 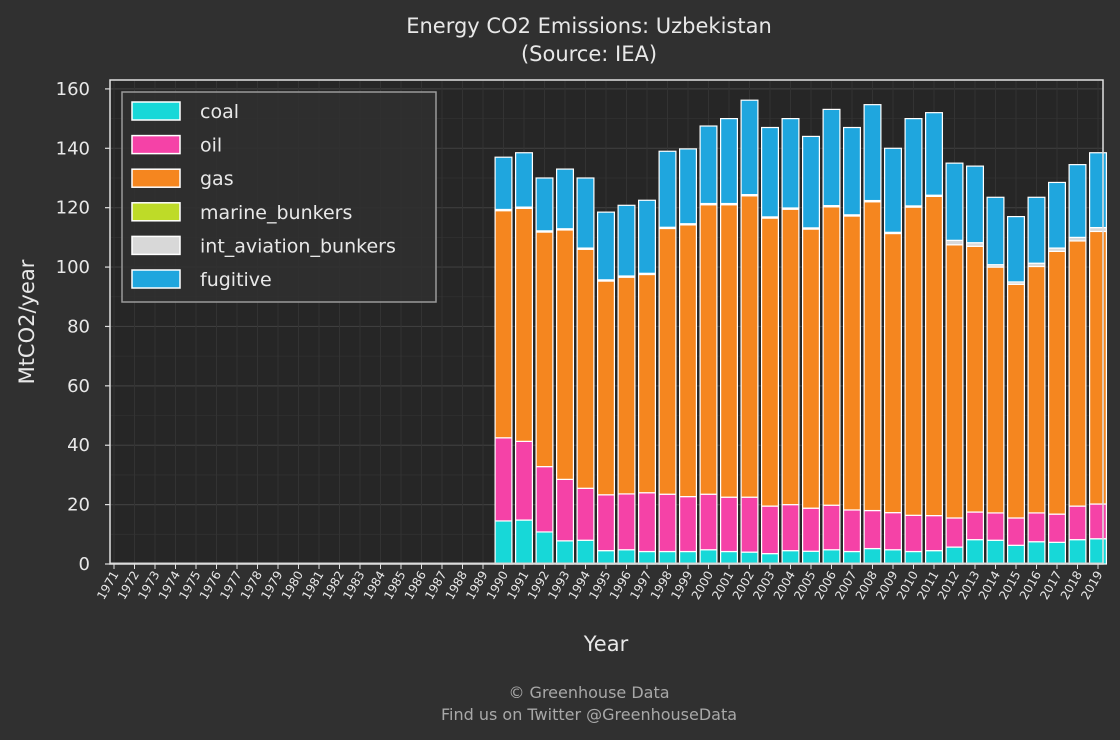 I want to click on legend-label-oil: oil, so click(x=211, y=146).